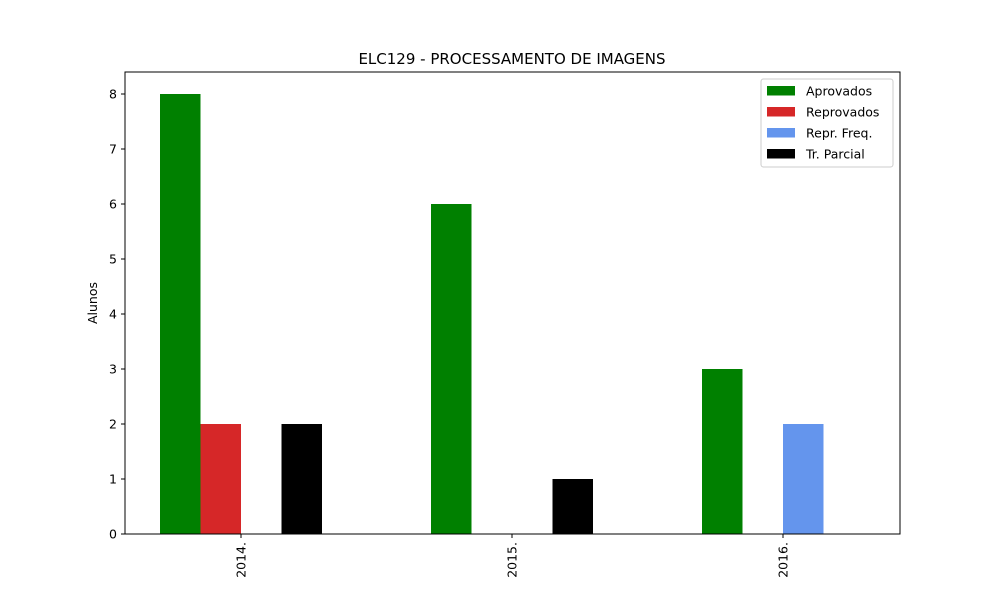  I want to click on x-axis-ticks: 2014. 2015. 2016., so click(512, 556).